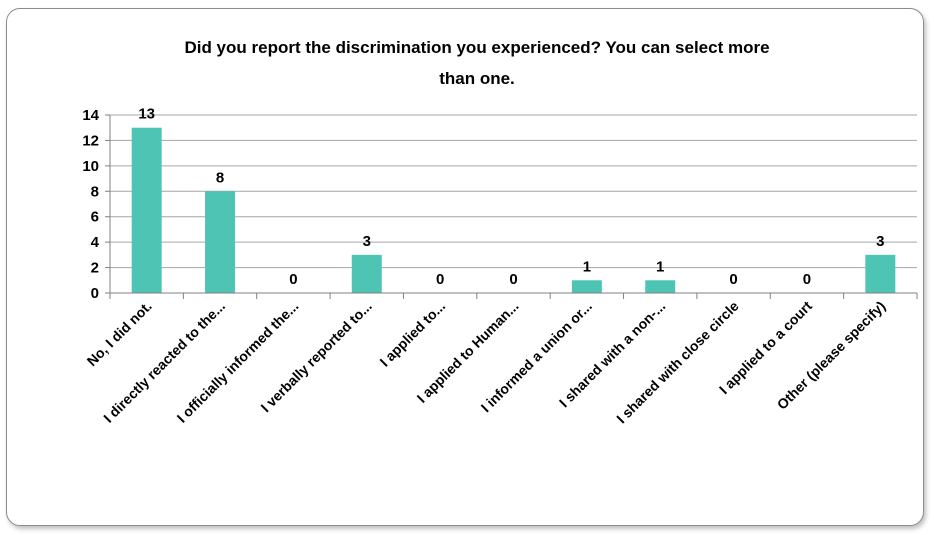  I want to click on data-label: 13, so click(146, 114).